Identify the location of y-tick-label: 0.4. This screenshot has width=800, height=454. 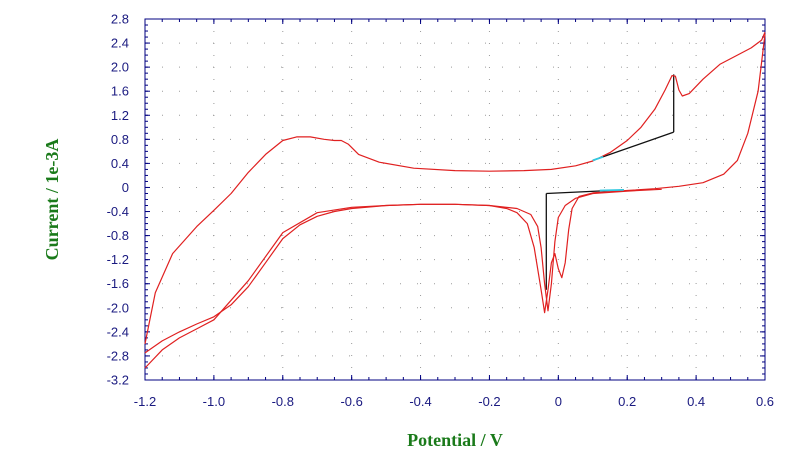
(120, 163).